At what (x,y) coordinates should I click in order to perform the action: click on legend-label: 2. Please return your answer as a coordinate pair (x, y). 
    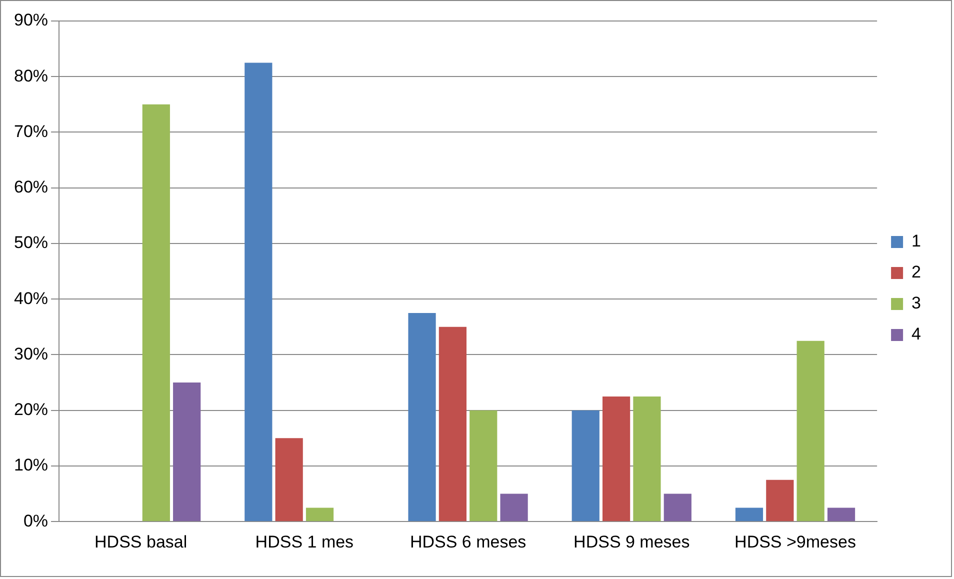
    Looking at the image, I should click on (917, 272).